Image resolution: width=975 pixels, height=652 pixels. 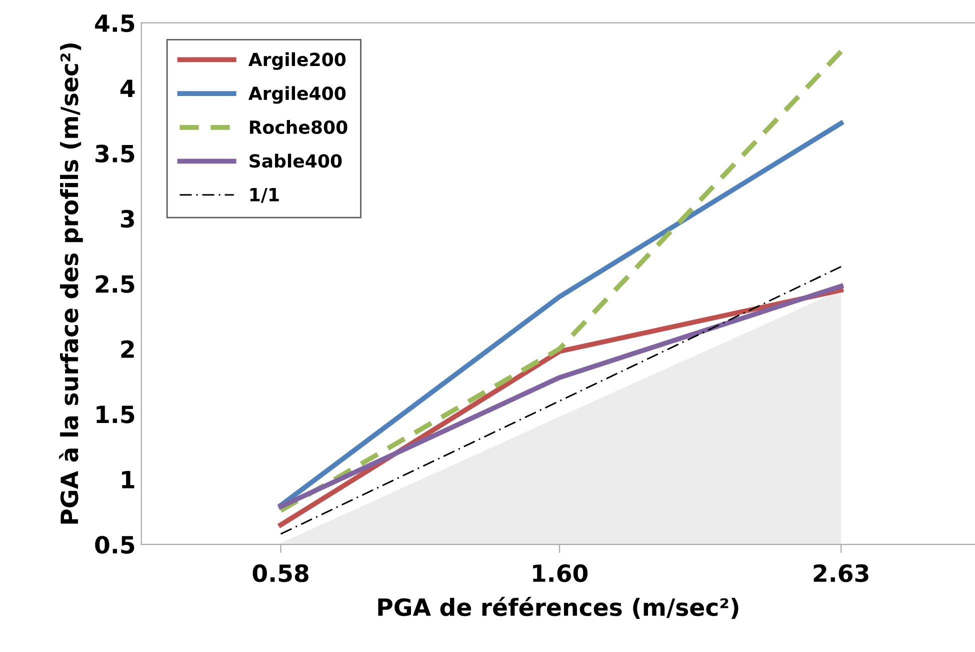 I want to click on x-axis-title: PGA de références (m/sec²), so click(x=558, y=607).